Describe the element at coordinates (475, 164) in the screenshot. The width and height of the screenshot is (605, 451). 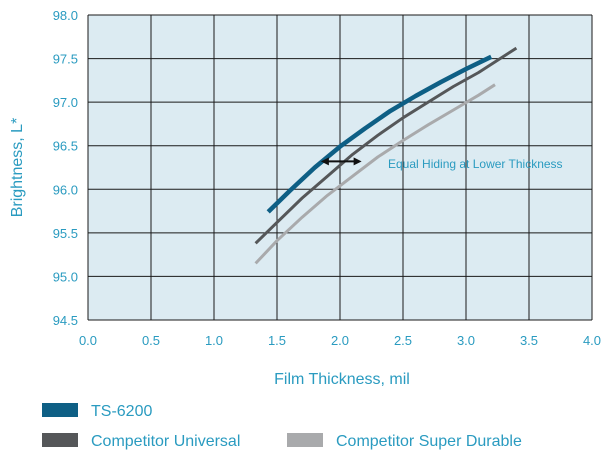
I see `annotation-text: Equal Hiding at Lower Thickness` at that location.